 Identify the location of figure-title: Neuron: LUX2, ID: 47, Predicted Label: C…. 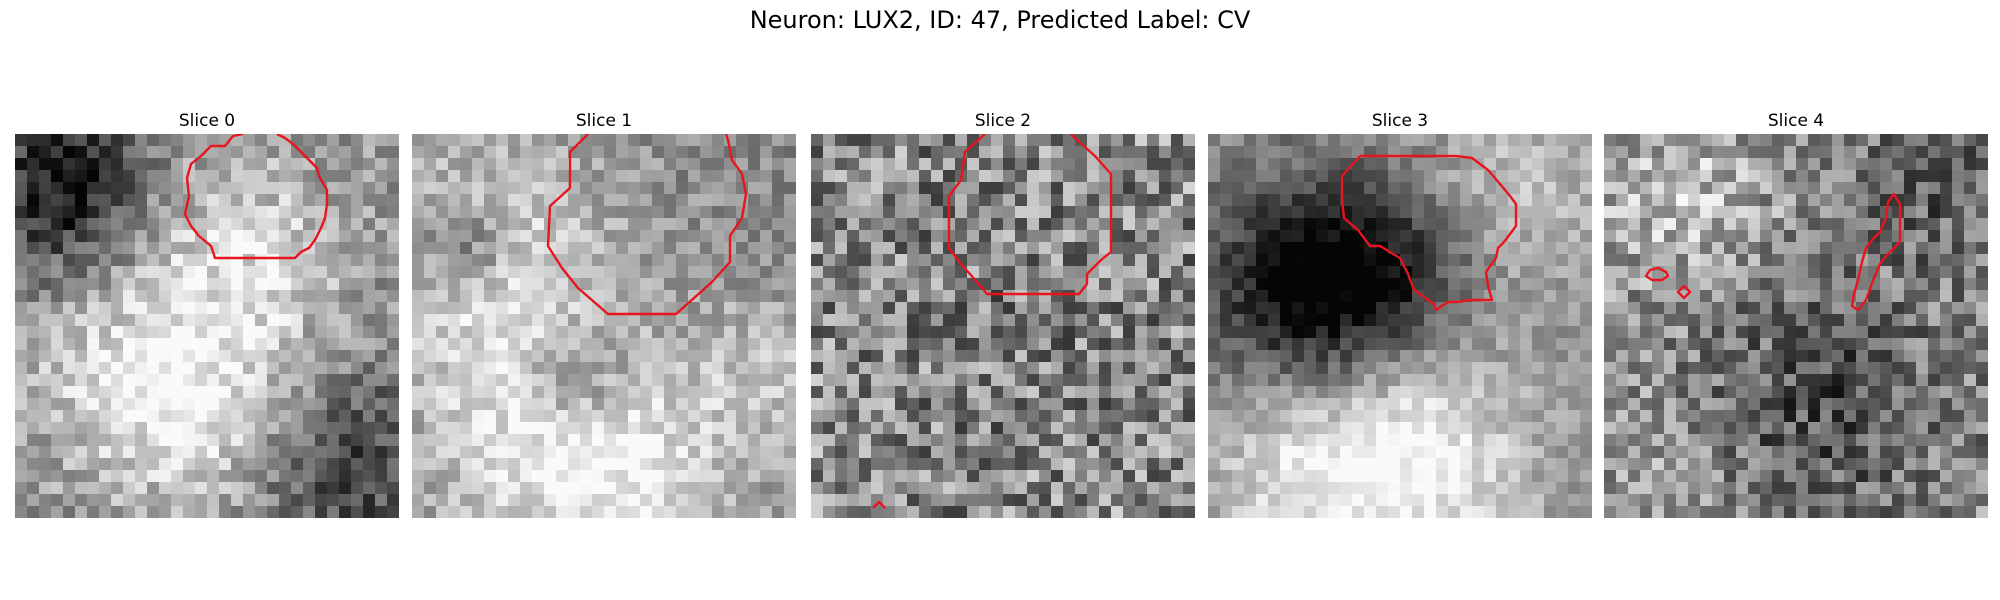
(1000, 20).